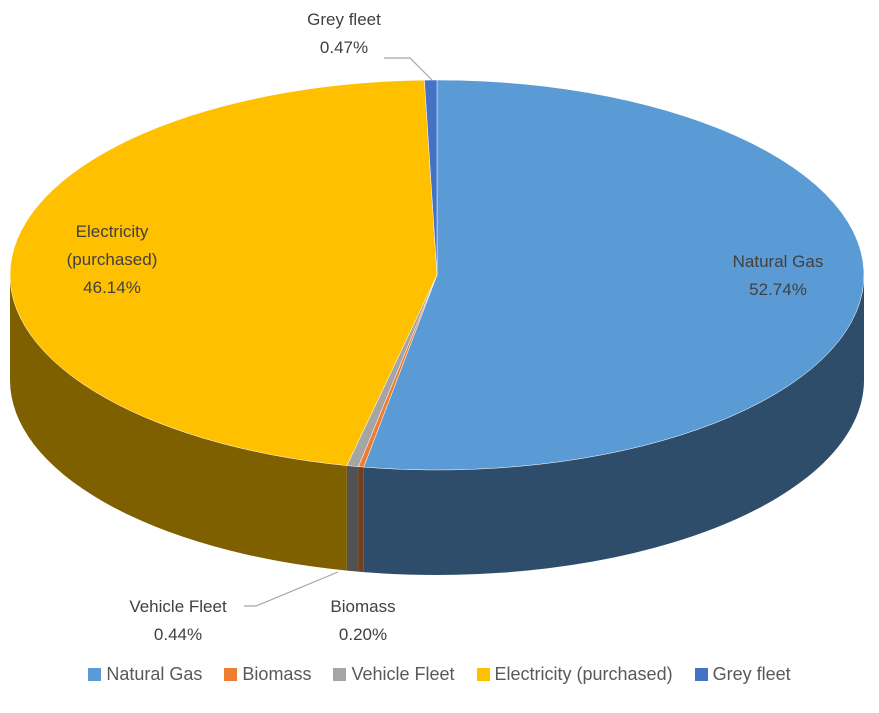  What do you see at coordinates (178, 621) in the screenshot?
I see `data-label: Vehicle Fleet 0.44%` at bounding box center [178, 621].